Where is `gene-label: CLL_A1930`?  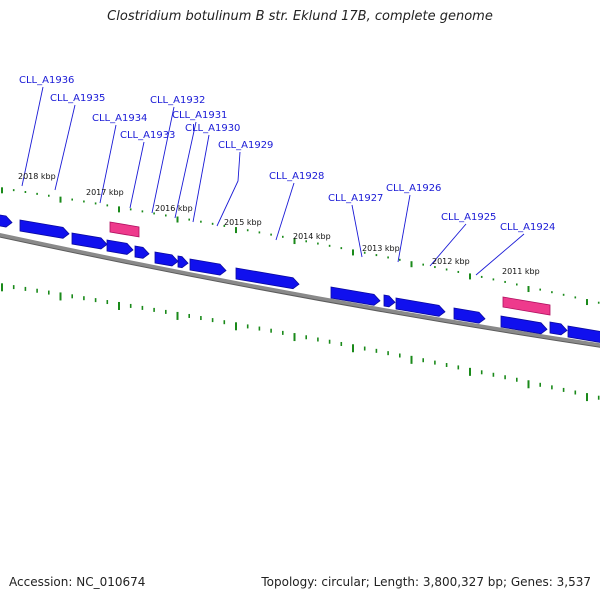
gene-label: CLL_A1930 is located at coordinates (212, 128).